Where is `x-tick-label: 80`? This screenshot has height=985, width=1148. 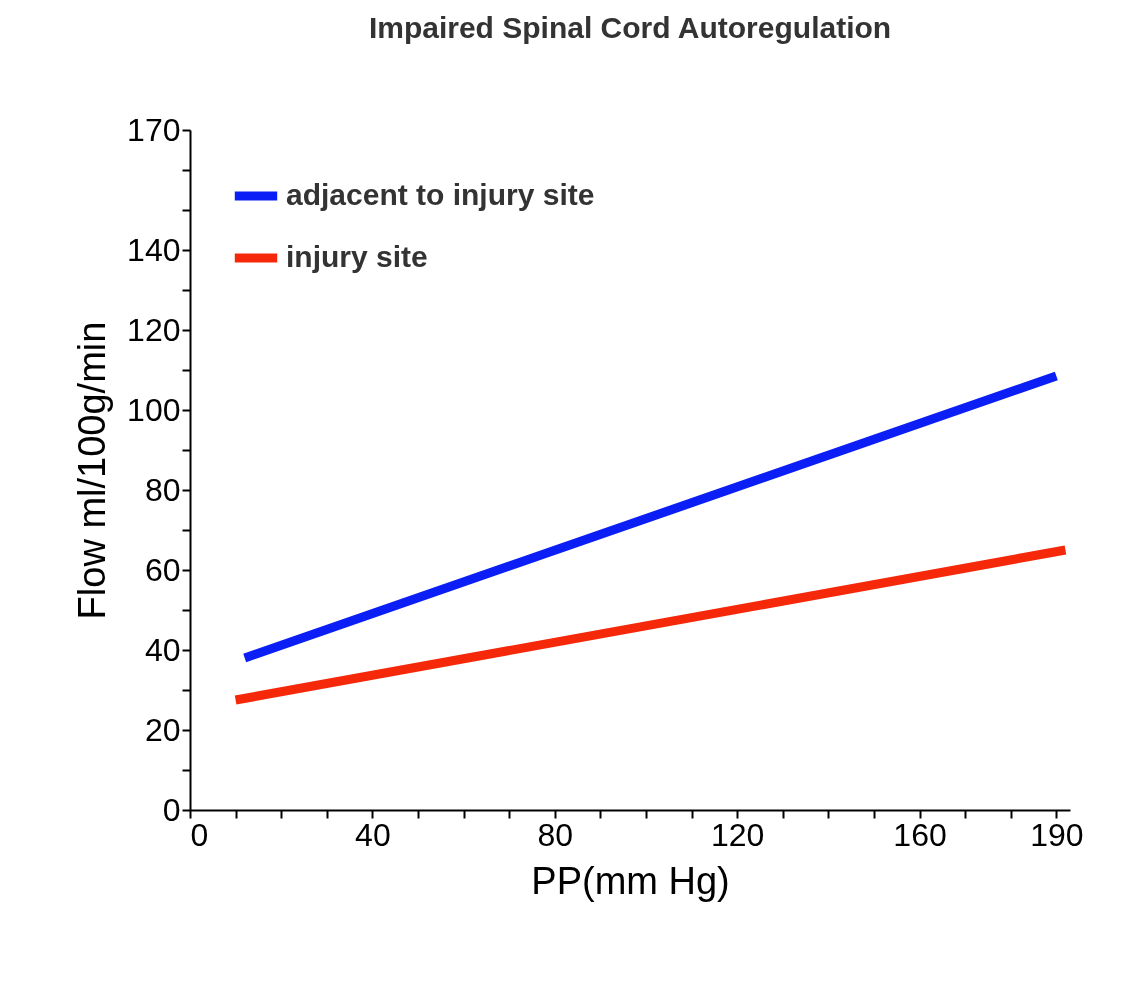 x-tick-label: 80 is located at coordinates (555, 834).